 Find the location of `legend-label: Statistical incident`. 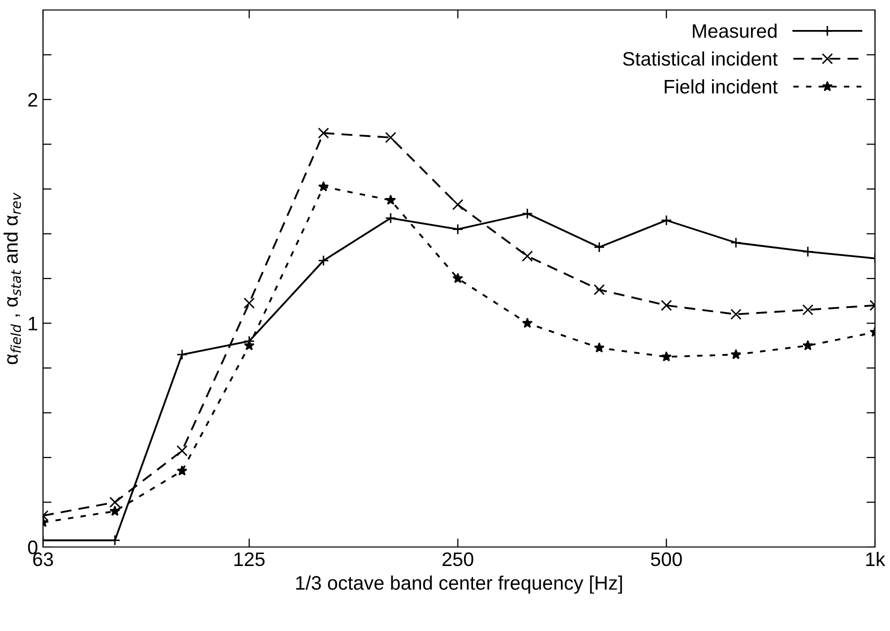

legend-label: Statistical incident is located at coordinates (700, 58).